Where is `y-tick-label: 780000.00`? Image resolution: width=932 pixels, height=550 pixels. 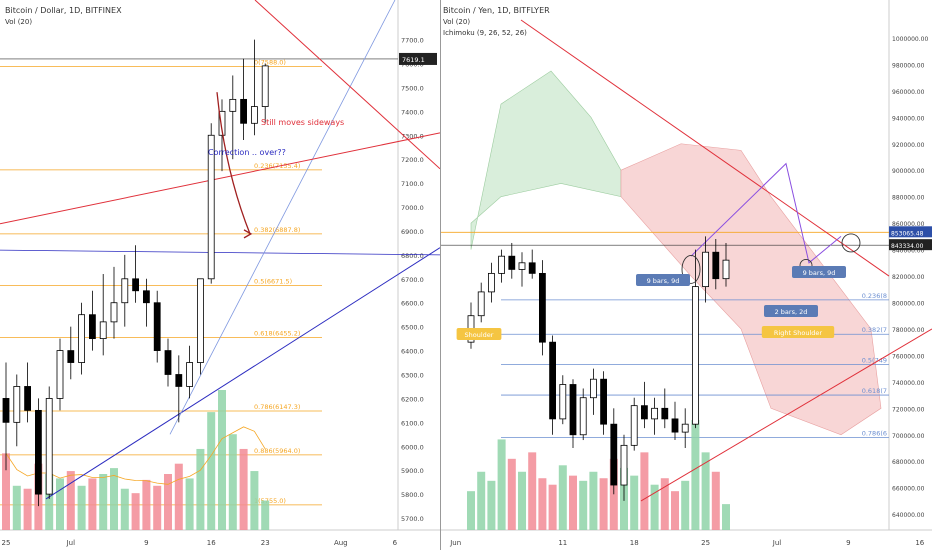 y-tick-label: 780000.00 is located at coordinates (908, 330).